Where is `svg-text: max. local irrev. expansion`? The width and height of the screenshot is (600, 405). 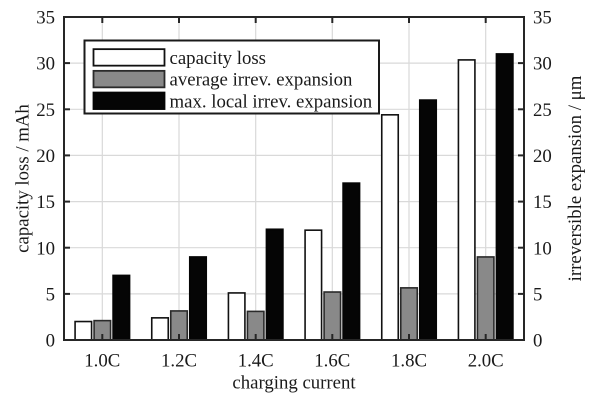
svg-text: max. local irrev. expansion is located at coordinates (271, 101).